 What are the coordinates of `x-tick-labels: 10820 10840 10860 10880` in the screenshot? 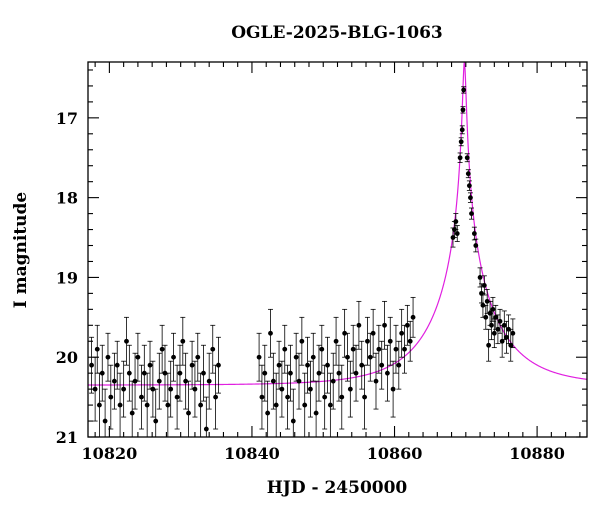 It's located at (323, 453).